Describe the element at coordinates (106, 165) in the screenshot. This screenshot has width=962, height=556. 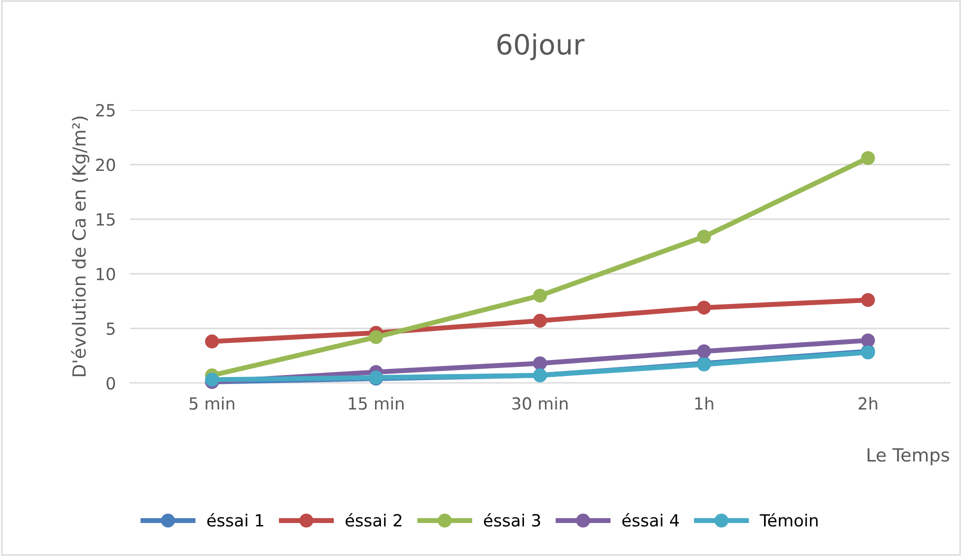
I see `y-tick-label: 20` at that location.